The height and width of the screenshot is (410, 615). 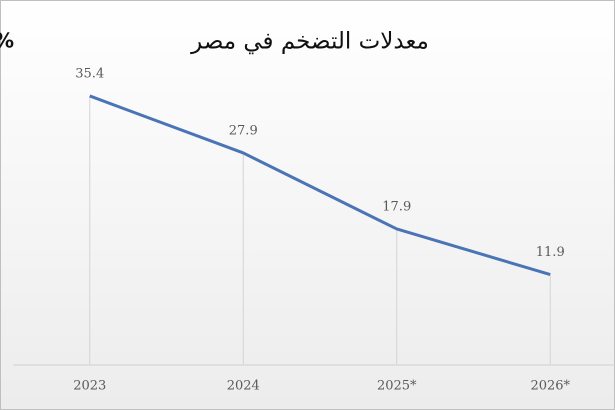 I want to click on x-tick-label: 2023, so click(x=89, y=386).